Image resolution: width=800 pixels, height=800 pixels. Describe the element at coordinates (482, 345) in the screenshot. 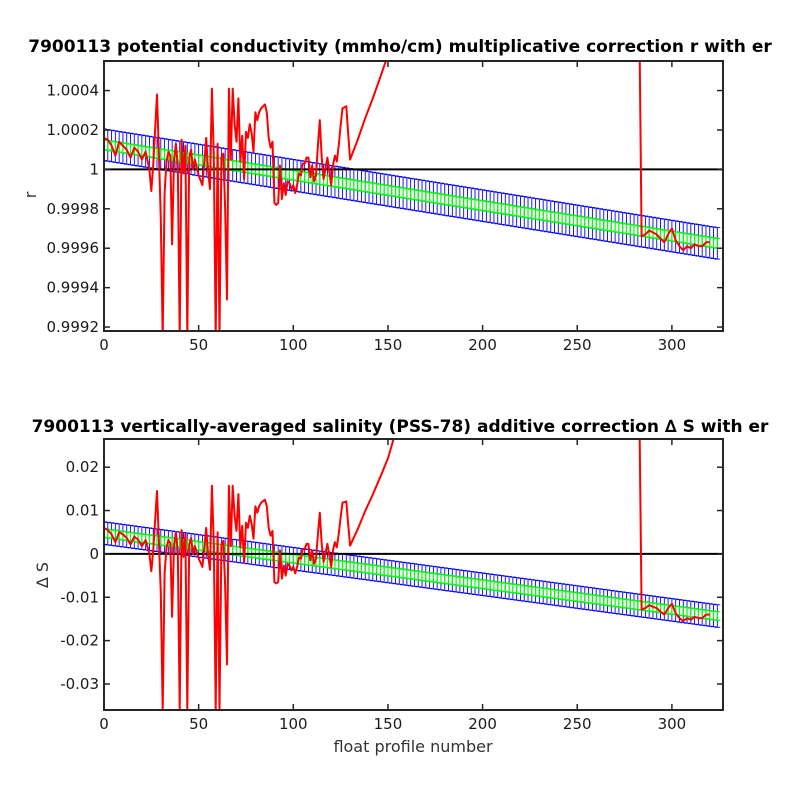

I see `top-x-tick-label: 200` at that location.